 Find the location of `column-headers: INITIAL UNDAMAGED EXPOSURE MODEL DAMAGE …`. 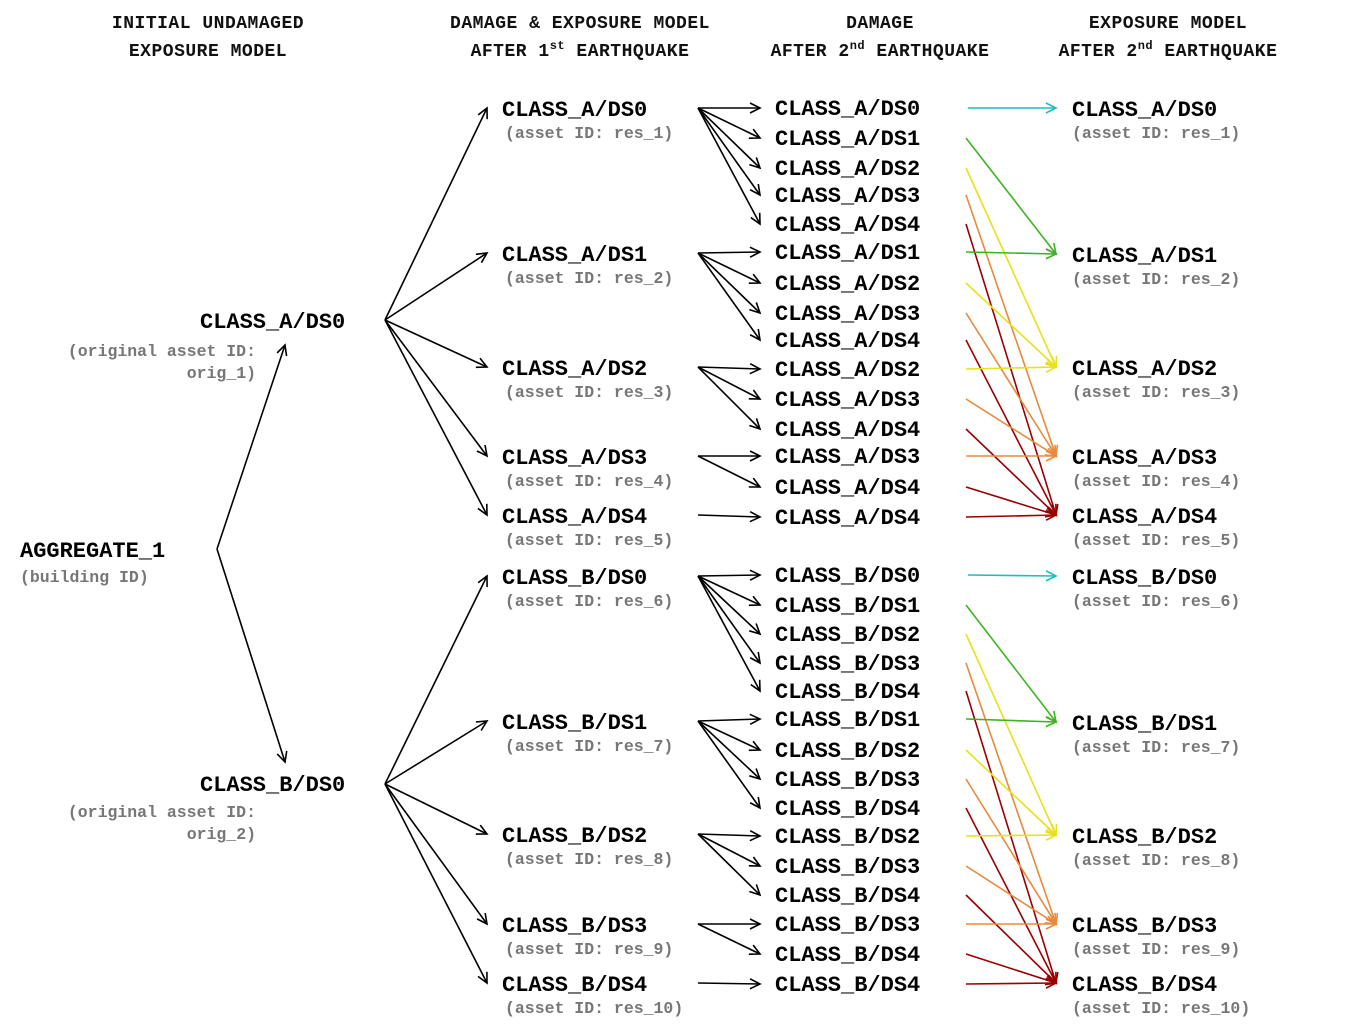

column-headers: INITIAL UNDAMAGED EXPOSURE MODEL DAMAGE … is located at coordinates (695, 38).